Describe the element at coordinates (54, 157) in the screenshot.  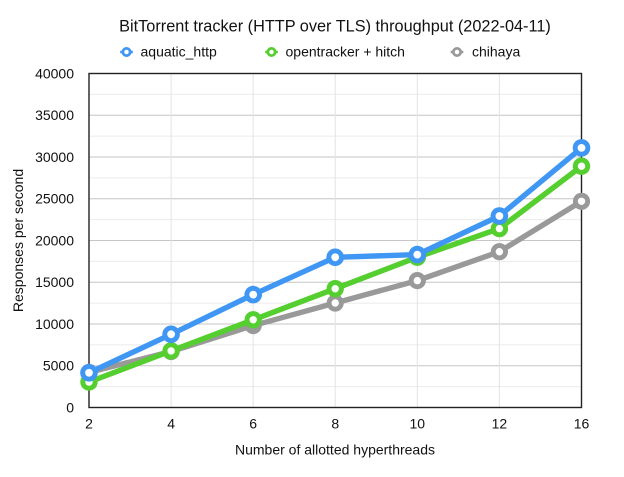
I see `svg-text: 30000` at that location.